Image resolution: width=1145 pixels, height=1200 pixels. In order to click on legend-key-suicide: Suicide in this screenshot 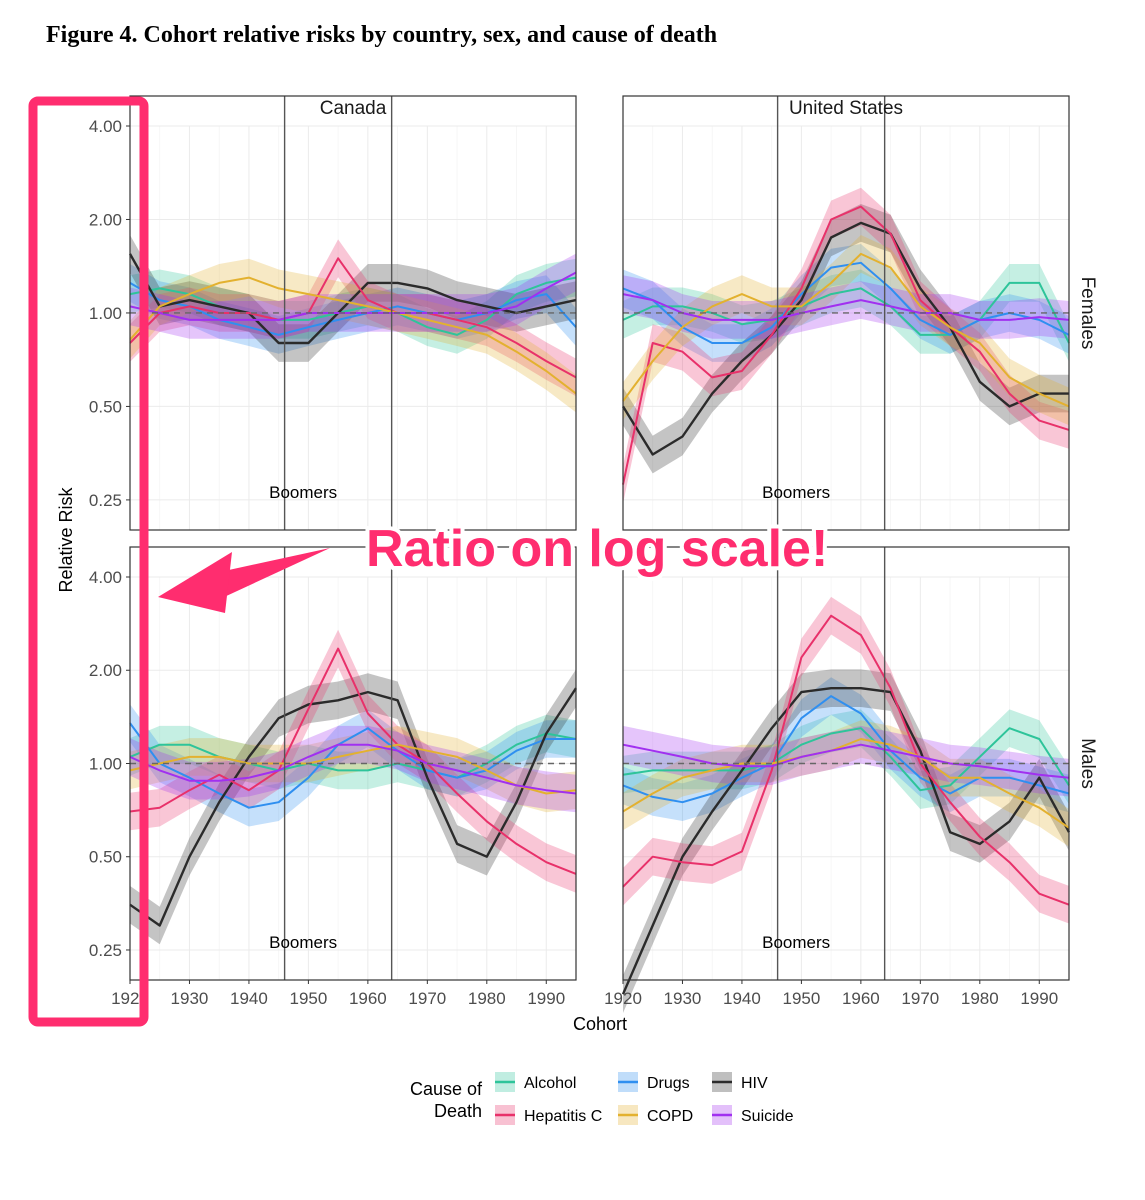, I will do `click(753, 1115)`.